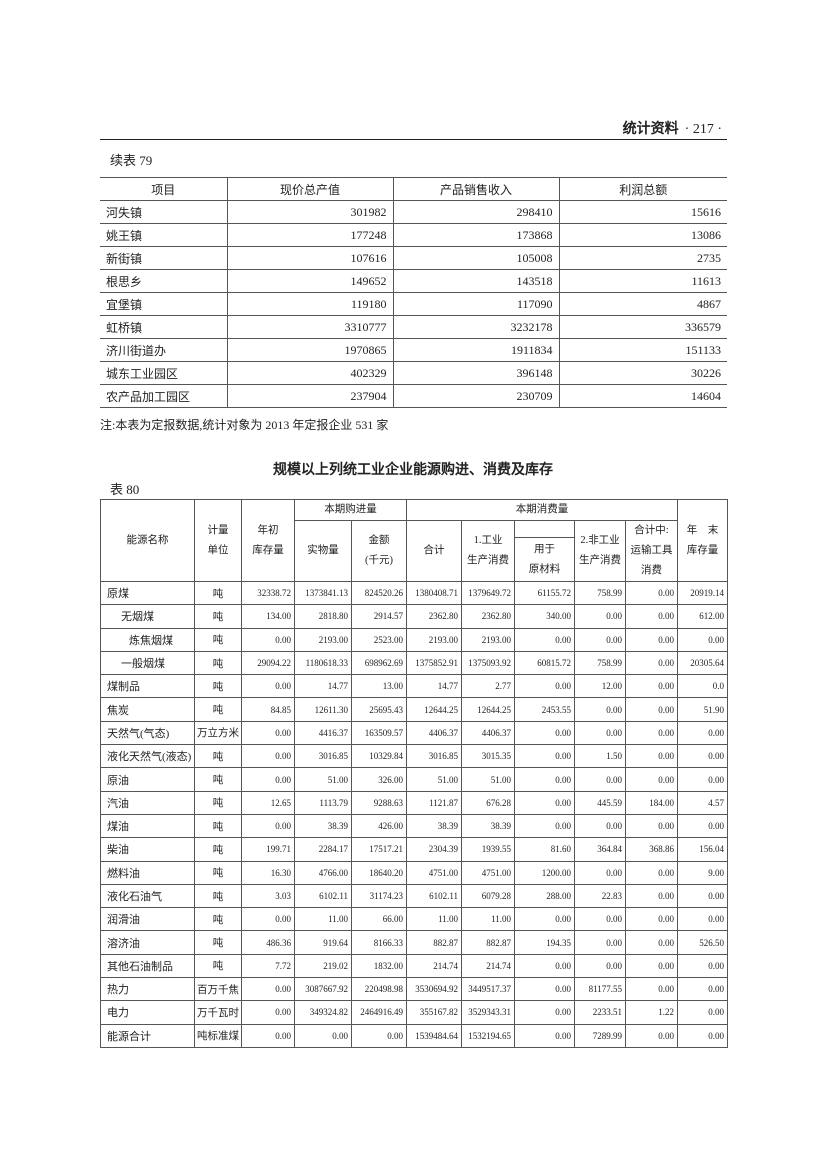 This screenshot has height=1169, width=826. Describe the element at coordinates (703, 593) in the screenshot. I see `cell: 20919.14` at that location.